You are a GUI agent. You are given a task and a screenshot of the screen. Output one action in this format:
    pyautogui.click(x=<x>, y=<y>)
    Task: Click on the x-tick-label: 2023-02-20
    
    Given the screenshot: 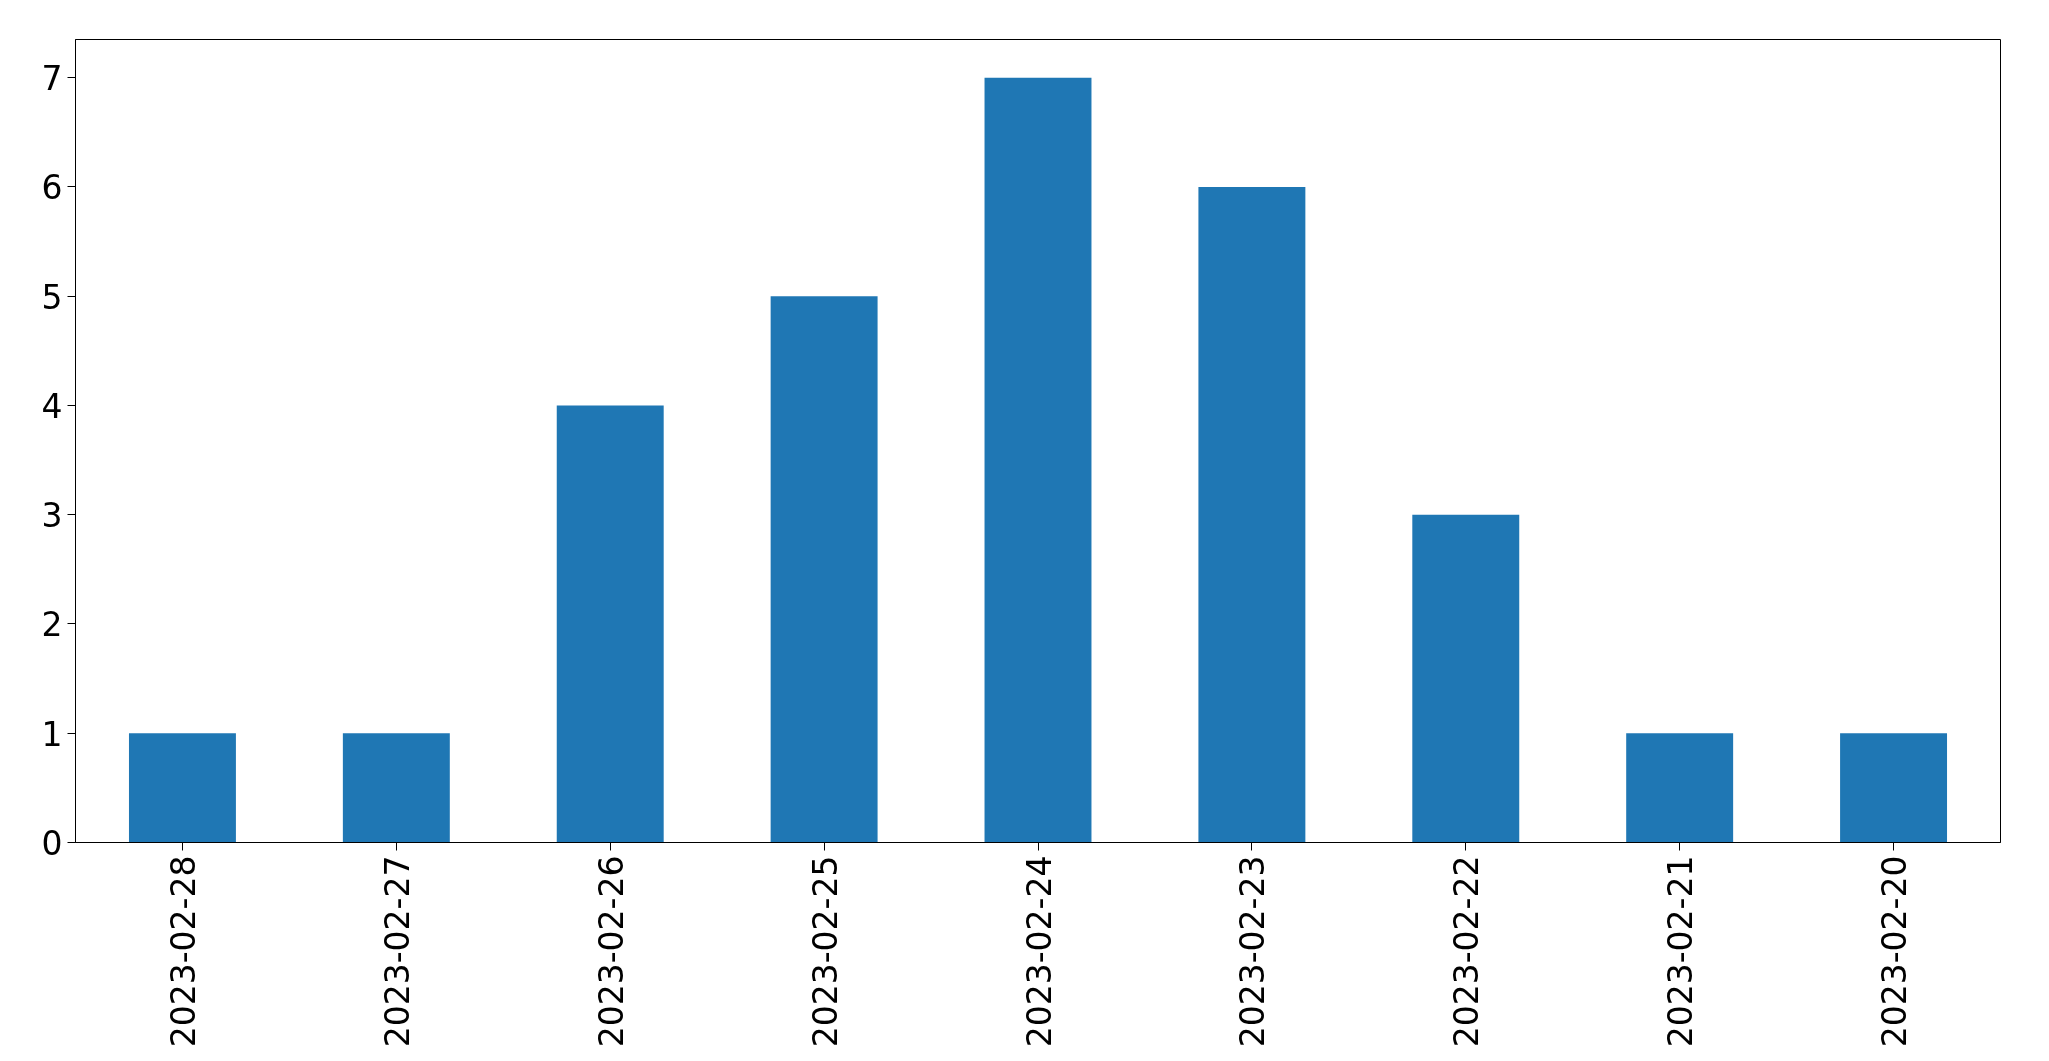 What is the action you would take?
    pyautogui.click(x=1895, y=951)
    